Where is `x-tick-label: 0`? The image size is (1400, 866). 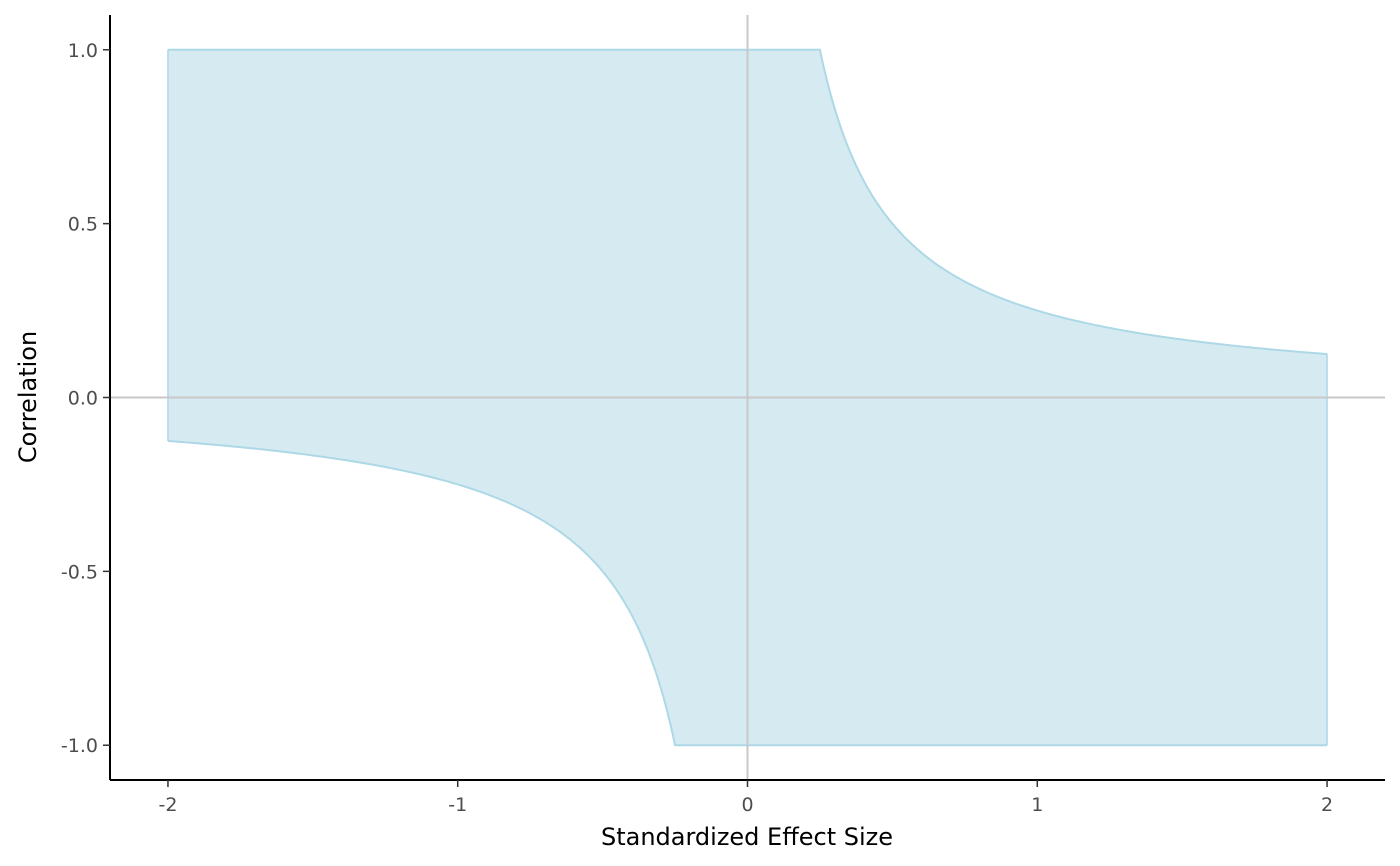 x-tick-label: 0 is located at coordinates (747, 805).